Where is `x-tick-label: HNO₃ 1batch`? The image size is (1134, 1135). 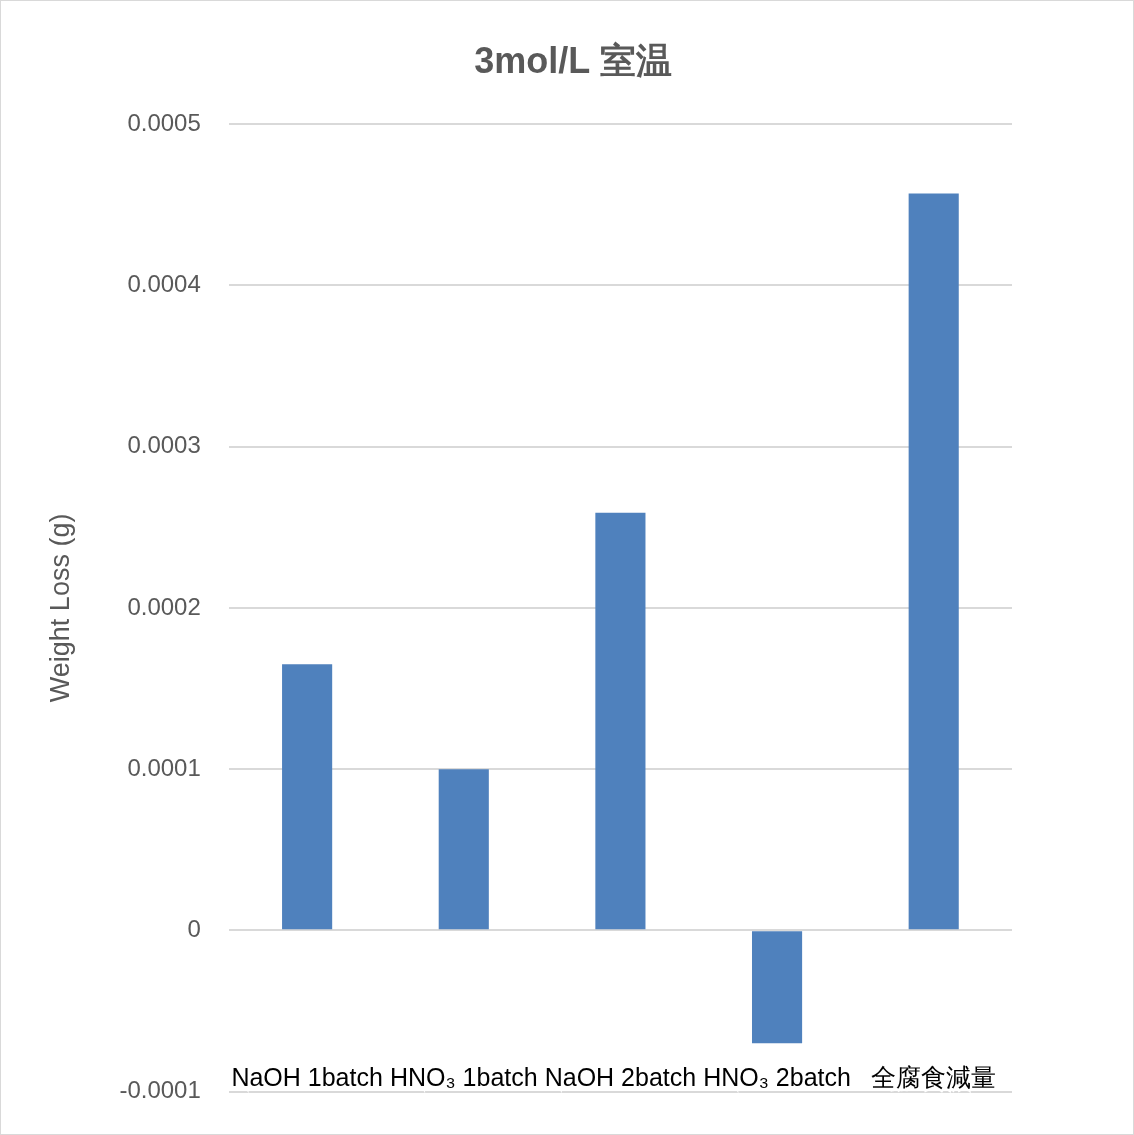
x-tick-label: HNO₃ 1batch is located at coordinates (463, 1077).